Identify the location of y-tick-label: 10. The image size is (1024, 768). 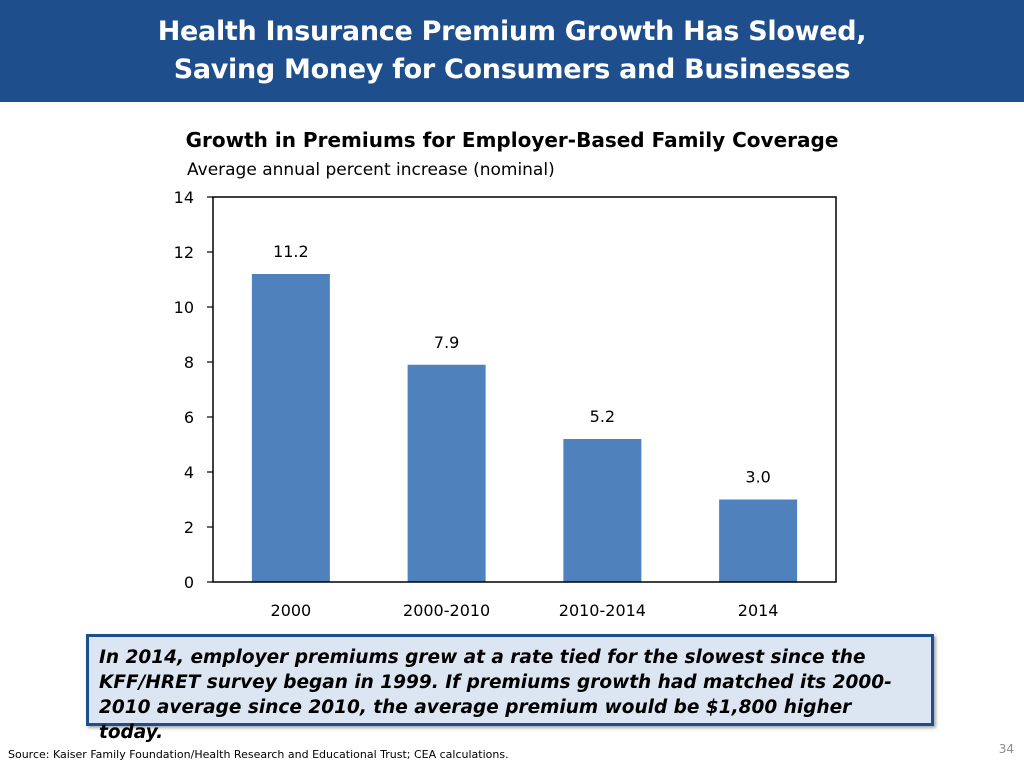
(184, 307).